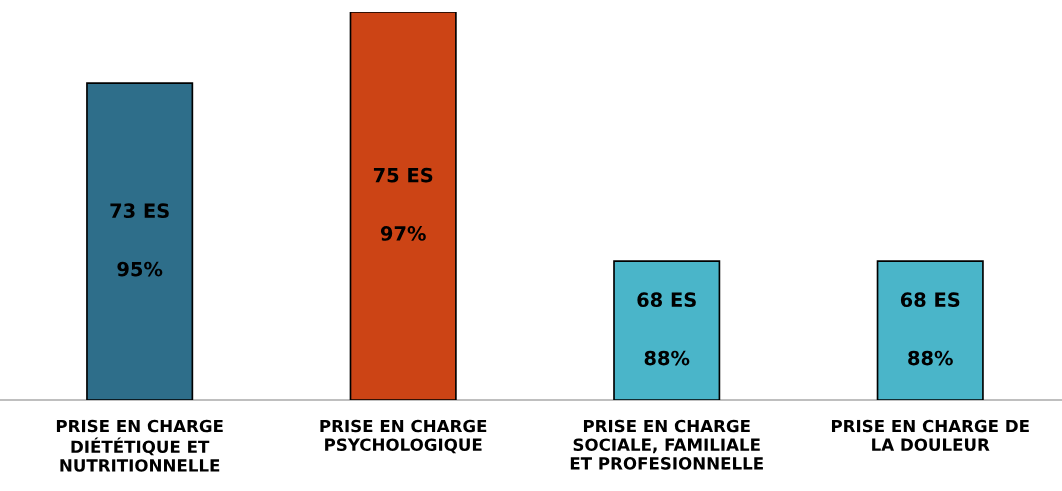 The width and height of the screenshot is (1062, 491). What do you see at coordinates (666, 444) in the screenshot?
I see `x-tick-label: PRISE EN CHARGE SOCIALE, FAMILIALE ET PROFESIONNELLE` at bounding box center [666, 444].